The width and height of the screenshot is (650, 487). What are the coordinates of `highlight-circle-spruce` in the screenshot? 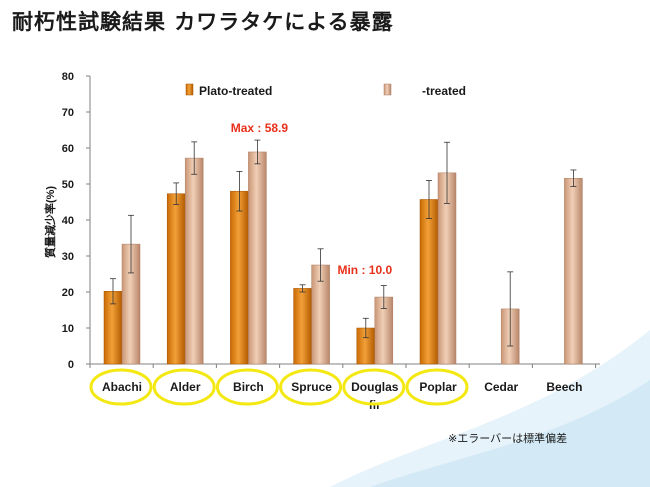 It's located at (311, 387).